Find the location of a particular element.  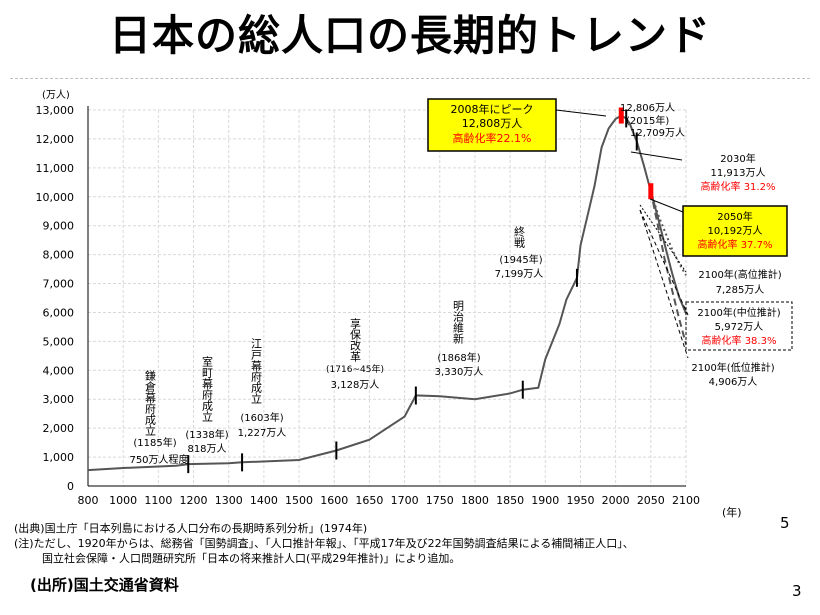

y2050-callout-box is located at coordinates (735, 231).